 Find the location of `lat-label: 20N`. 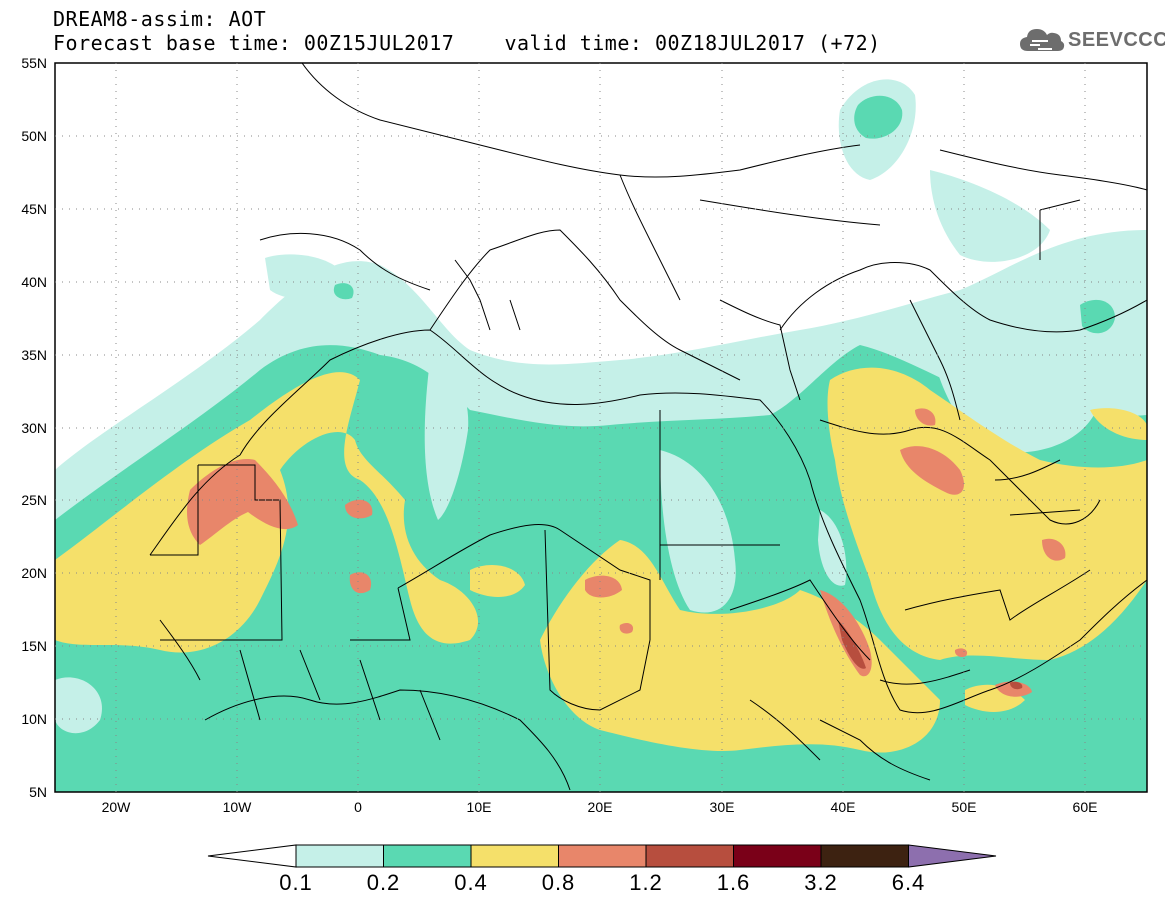

lat-label: 20N is located at coordinates (34, 573).